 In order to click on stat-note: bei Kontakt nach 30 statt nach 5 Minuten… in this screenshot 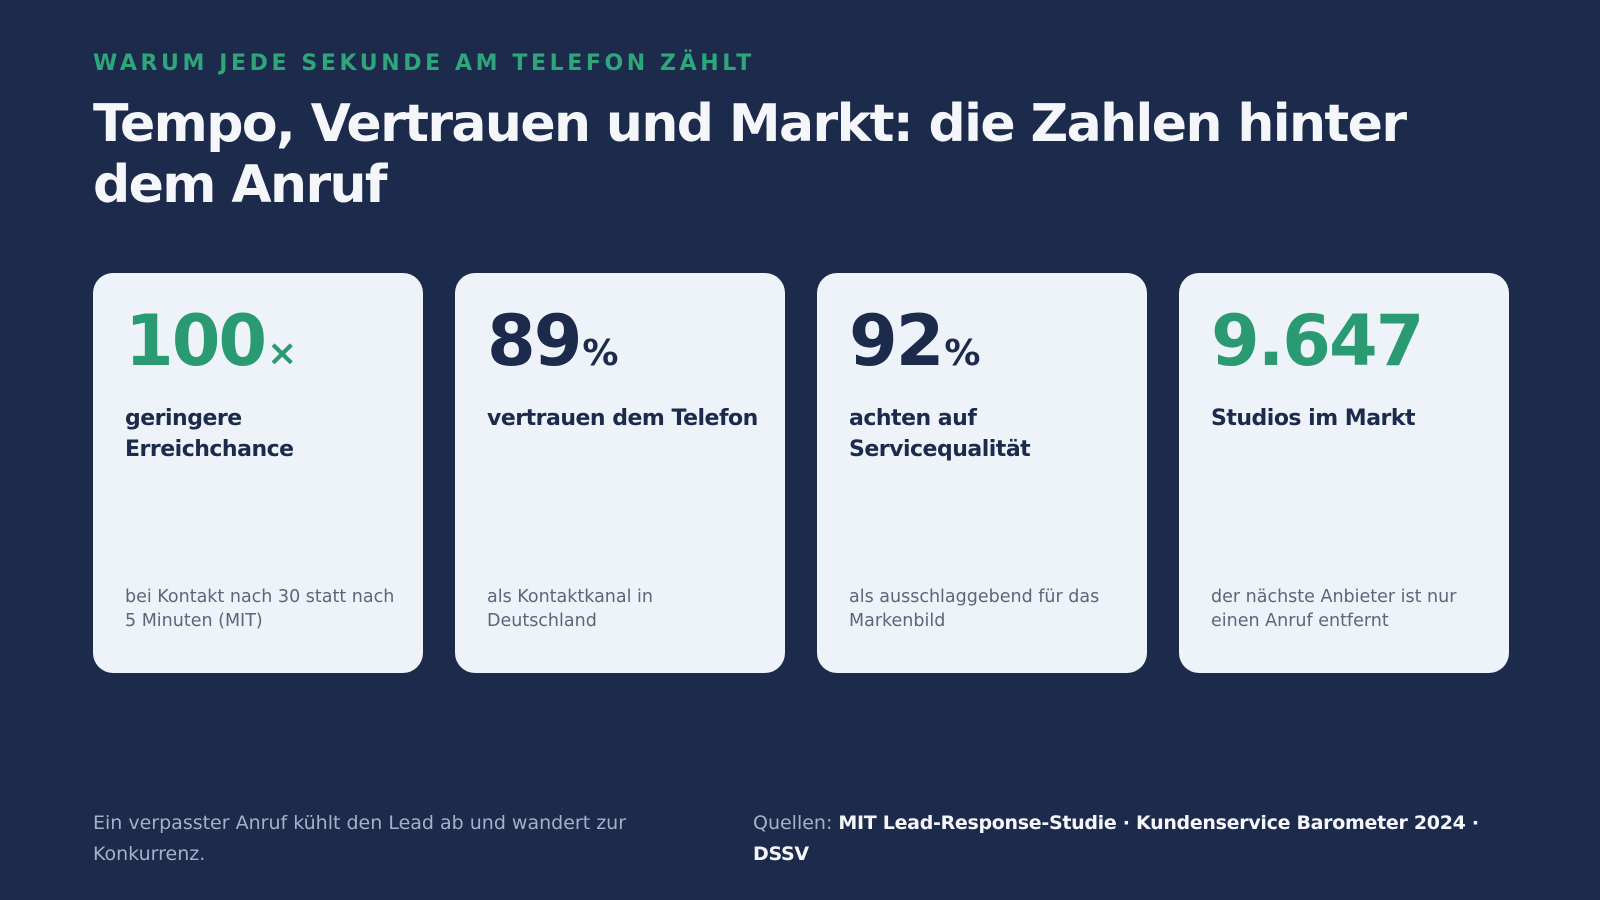, I will do `click(260, 609)`.